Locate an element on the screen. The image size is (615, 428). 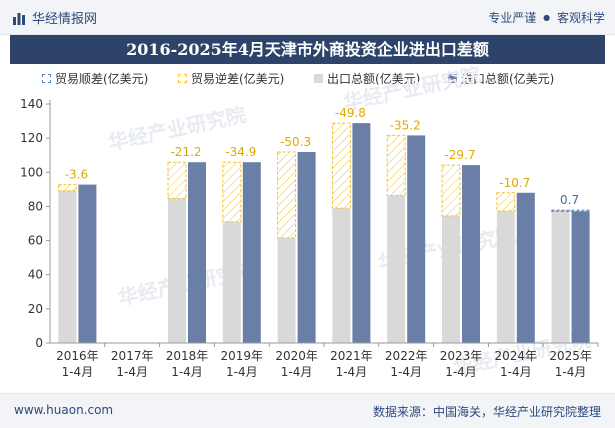
chart-title: 2016-2025年4月天津市外商投资企业进出口差额 is located at coordinates (307, 49).